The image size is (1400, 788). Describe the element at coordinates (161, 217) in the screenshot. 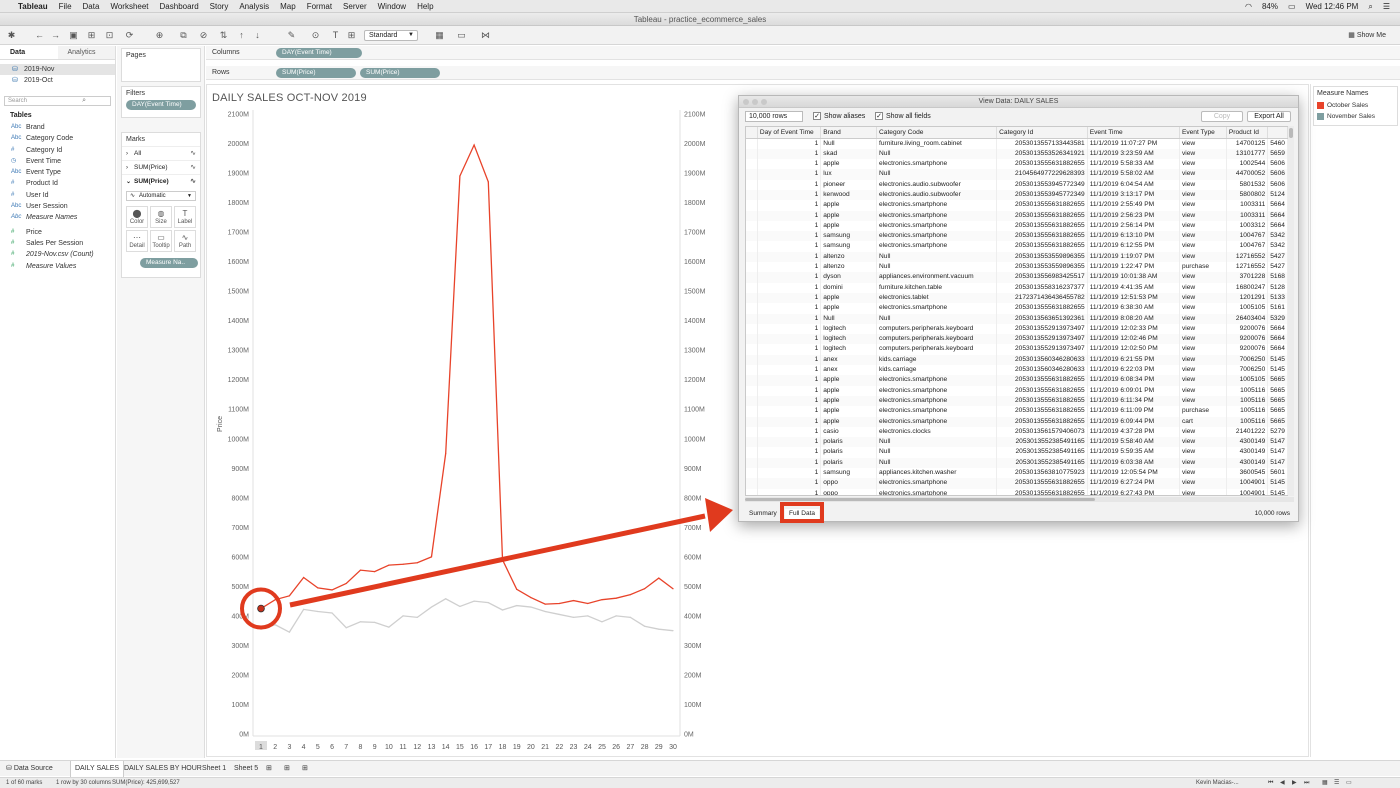

I see `marks-size-button: ◍ Size` at that location.